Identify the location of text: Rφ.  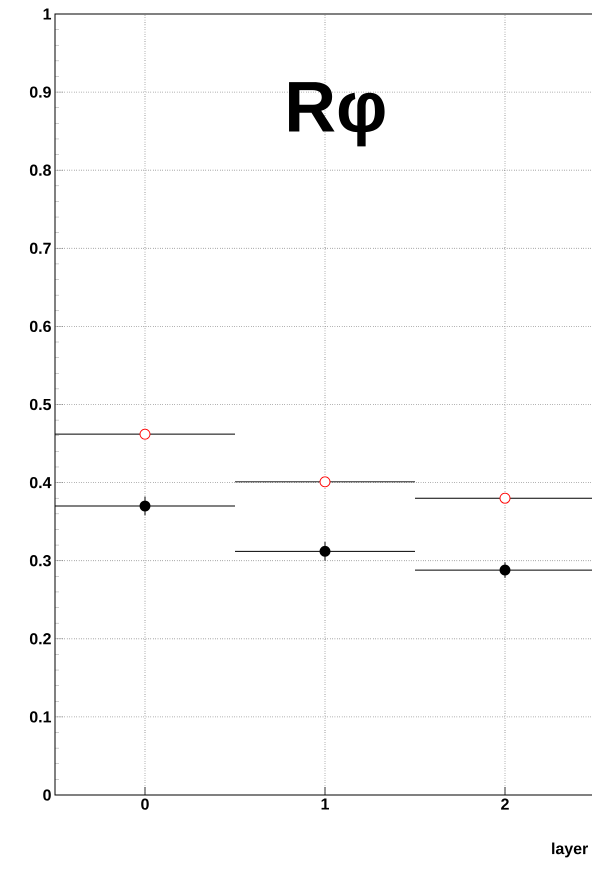
(337, 114).